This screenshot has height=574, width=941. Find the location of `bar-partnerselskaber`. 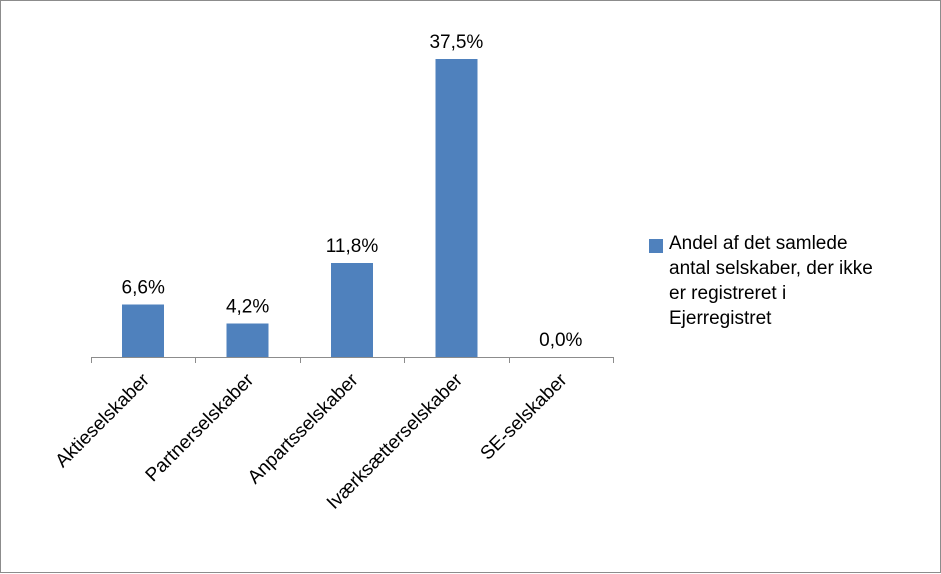

bar-partnerselskaber is located at coordinates (247, 340).